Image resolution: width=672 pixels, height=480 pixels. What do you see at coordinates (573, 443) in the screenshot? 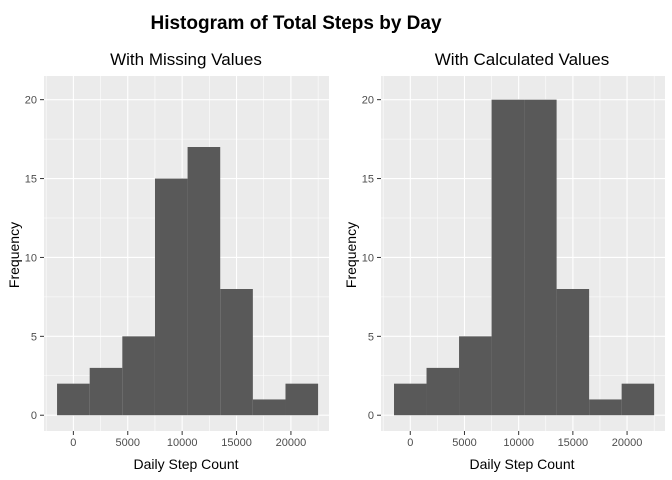
I see `right-x-tick-label: 15000` at bounding box center [573, 443].